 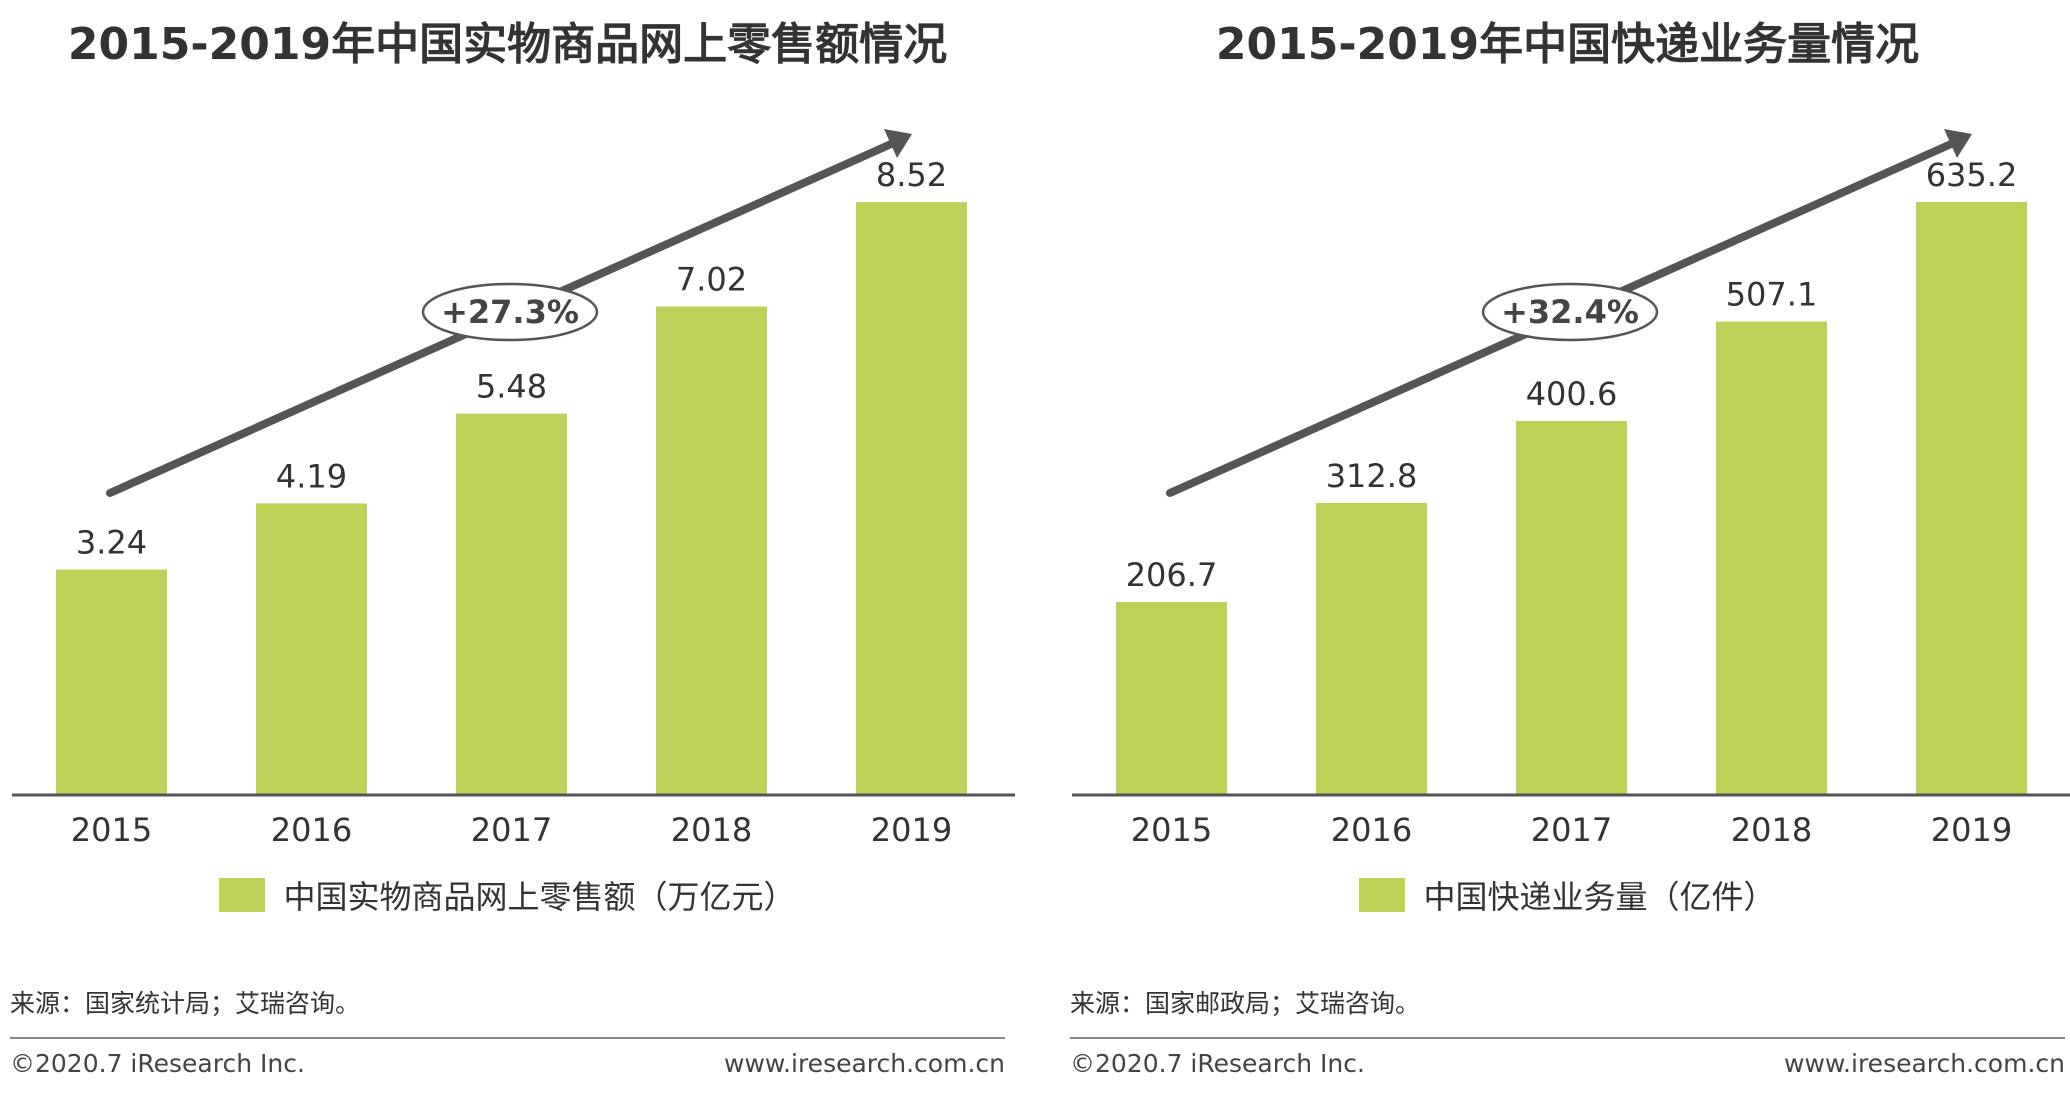 I want to click on data-label: 7.02, so click(x=711, y=279).